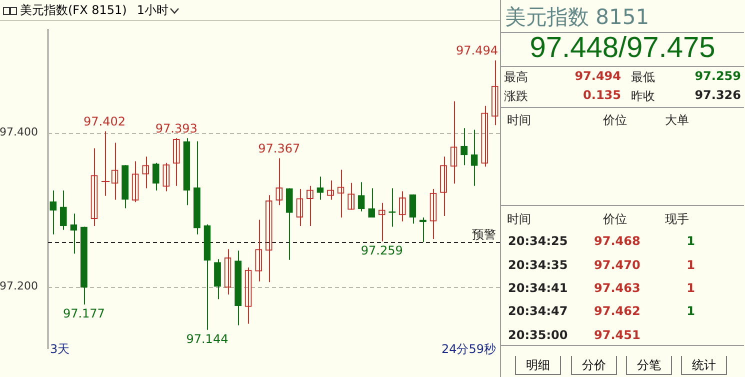  I want to click on chart-subtitle: 1小时, so click(152, 10).